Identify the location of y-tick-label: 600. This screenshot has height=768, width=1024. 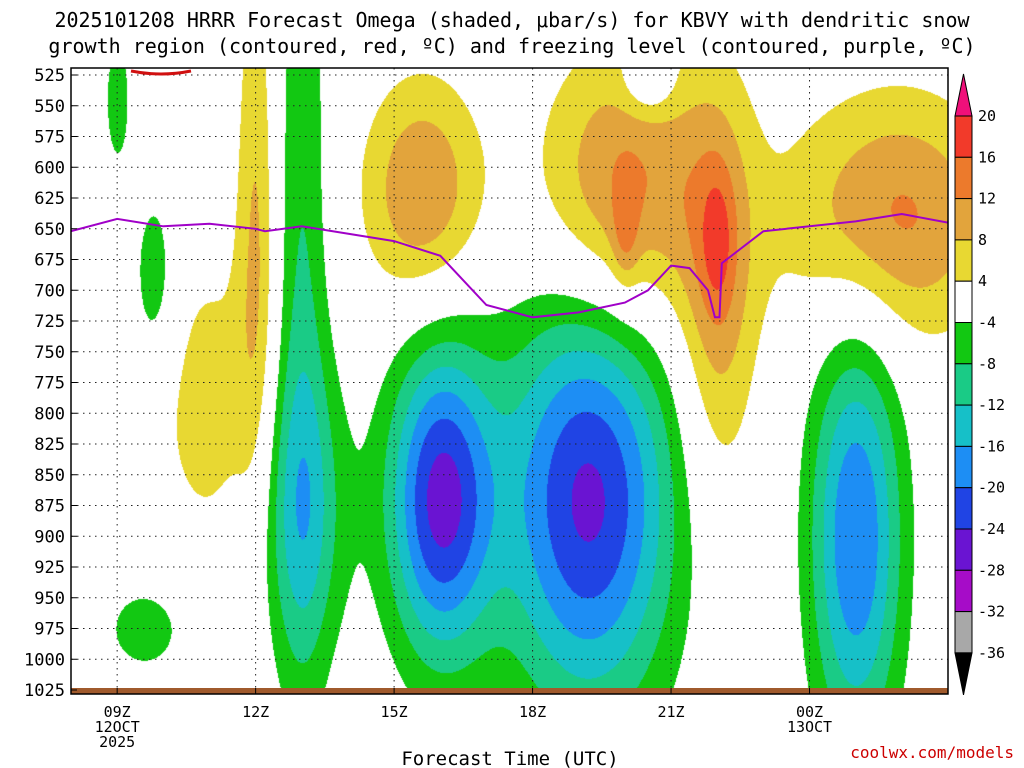
(49, 168).